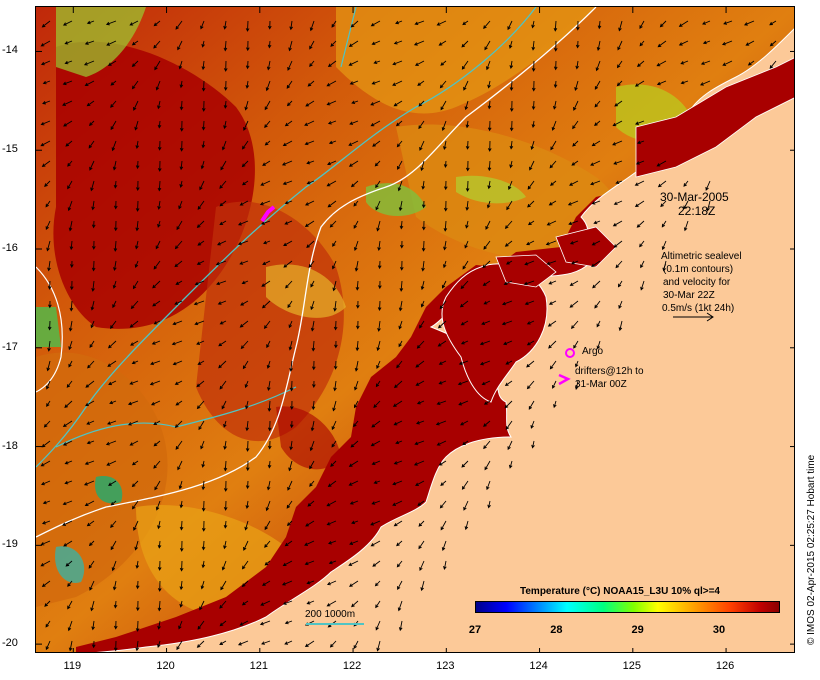 The image size is (820, 680). I want to click on sealevel-line-2: (0.1m contours), so click(698, 269).